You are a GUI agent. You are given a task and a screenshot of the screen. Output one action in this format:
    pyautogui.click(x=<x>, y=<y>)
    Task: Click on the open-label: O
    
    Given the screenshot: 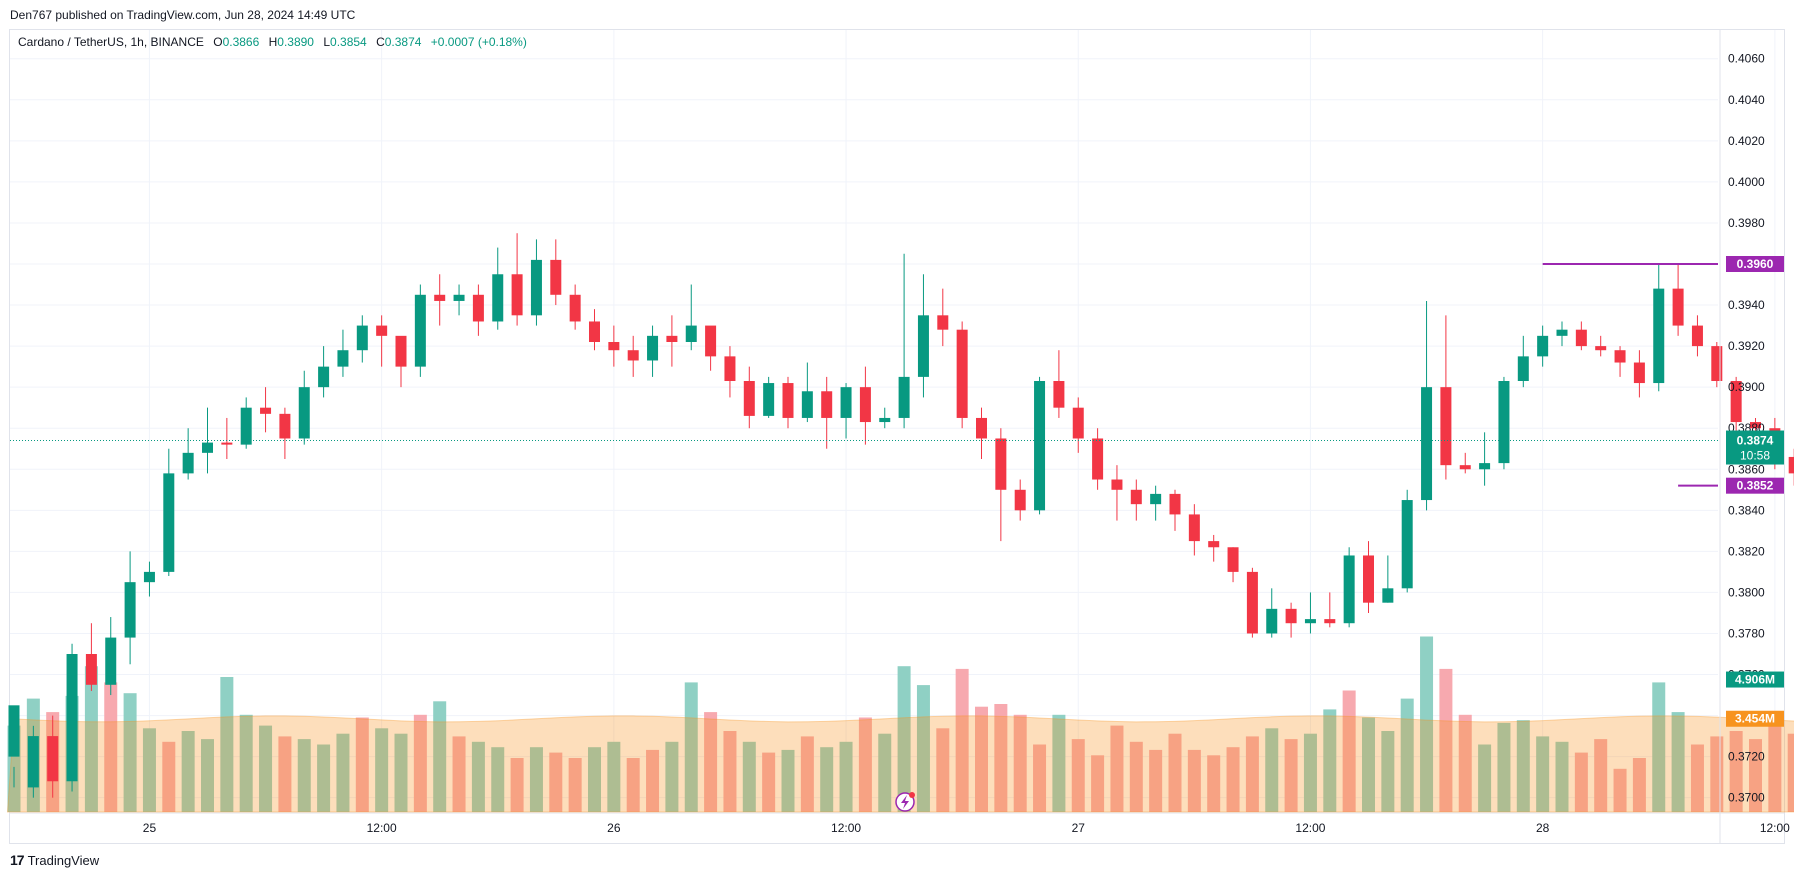 What is the action you would take?
    pyautogui.click(x=218, y=42)
    